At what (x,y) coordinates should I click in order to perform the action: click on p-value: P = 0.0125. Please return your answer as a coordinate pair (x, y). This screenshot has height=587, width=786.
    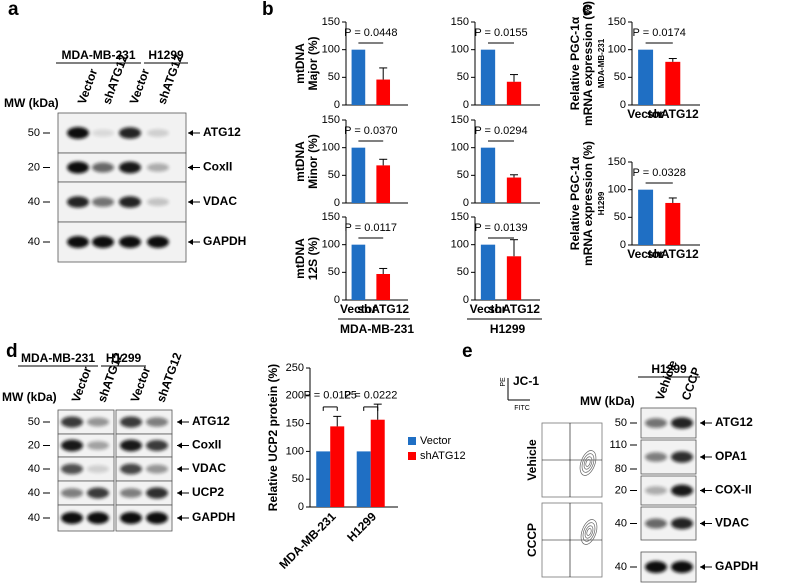
    Looking at the image, I should click on (330, 396).